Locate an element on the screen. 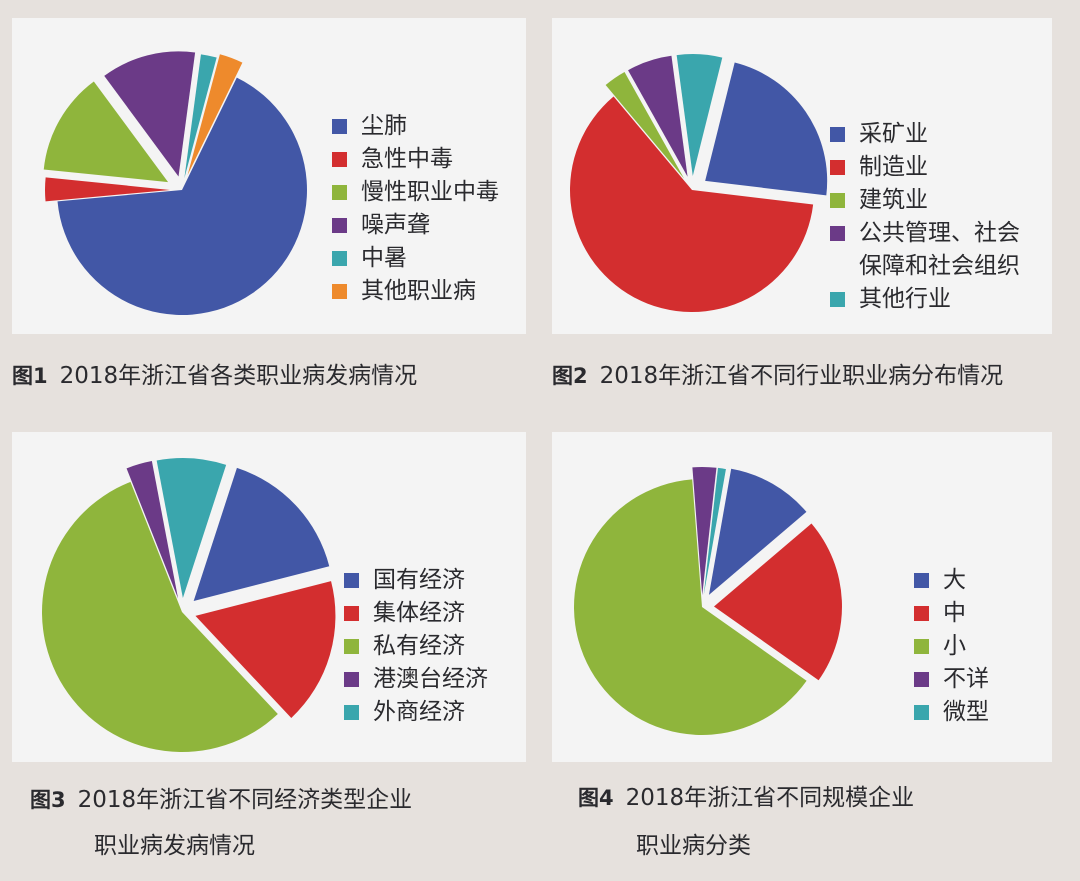 Image resolution: width=1080 pixels, height=881 pixels. legend-label: 小 is located at coordinates (954, 646).